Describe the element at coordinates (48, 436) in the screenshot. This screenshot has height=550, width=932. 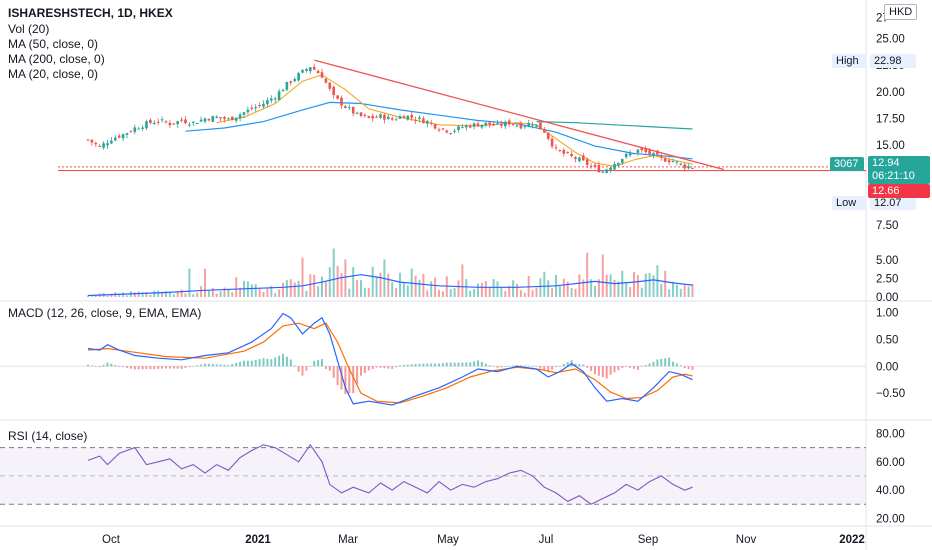
I see `rsi-title: RSI (14, close)` at that location.